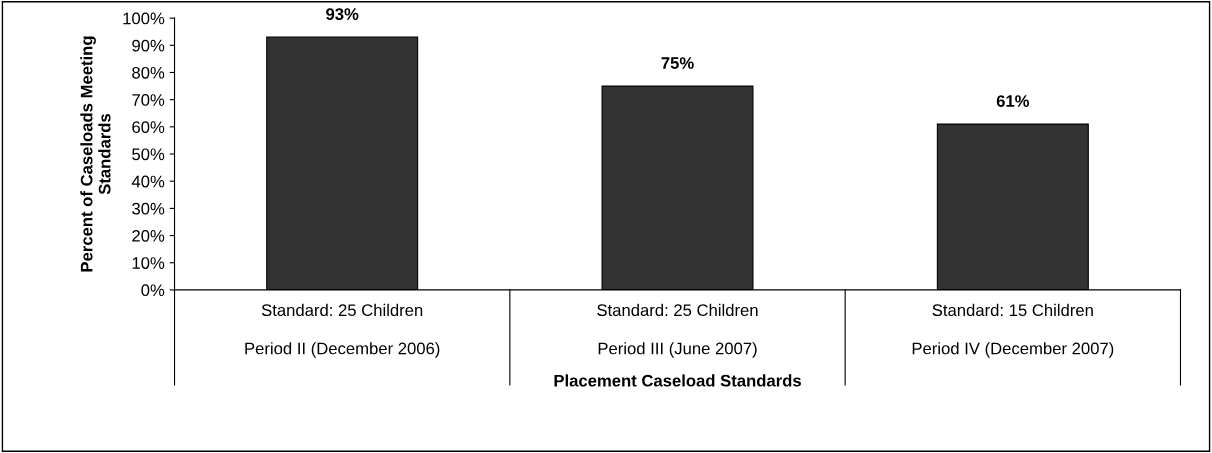  I want to click on category-label: Standard: 25 Children Period III (June 2007), so click(677, 330).